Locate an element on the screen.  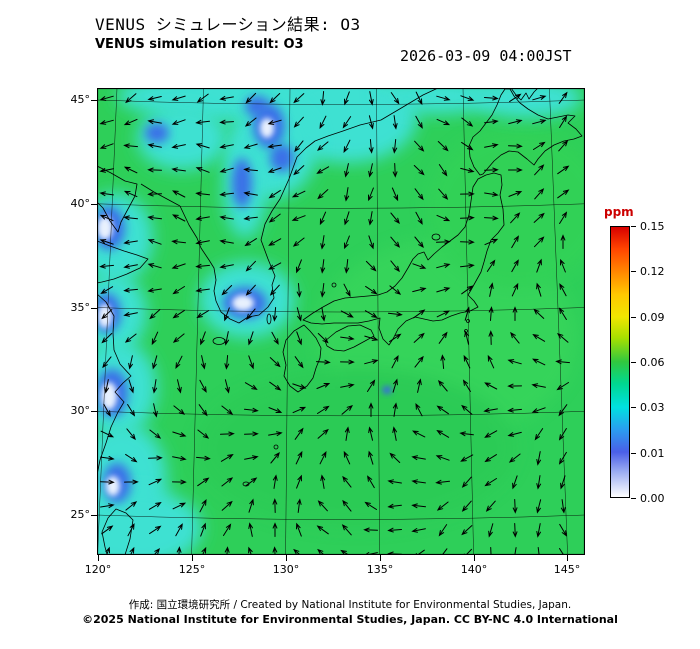
lon-tick-label: 130° is located at coordinates (286, 569).